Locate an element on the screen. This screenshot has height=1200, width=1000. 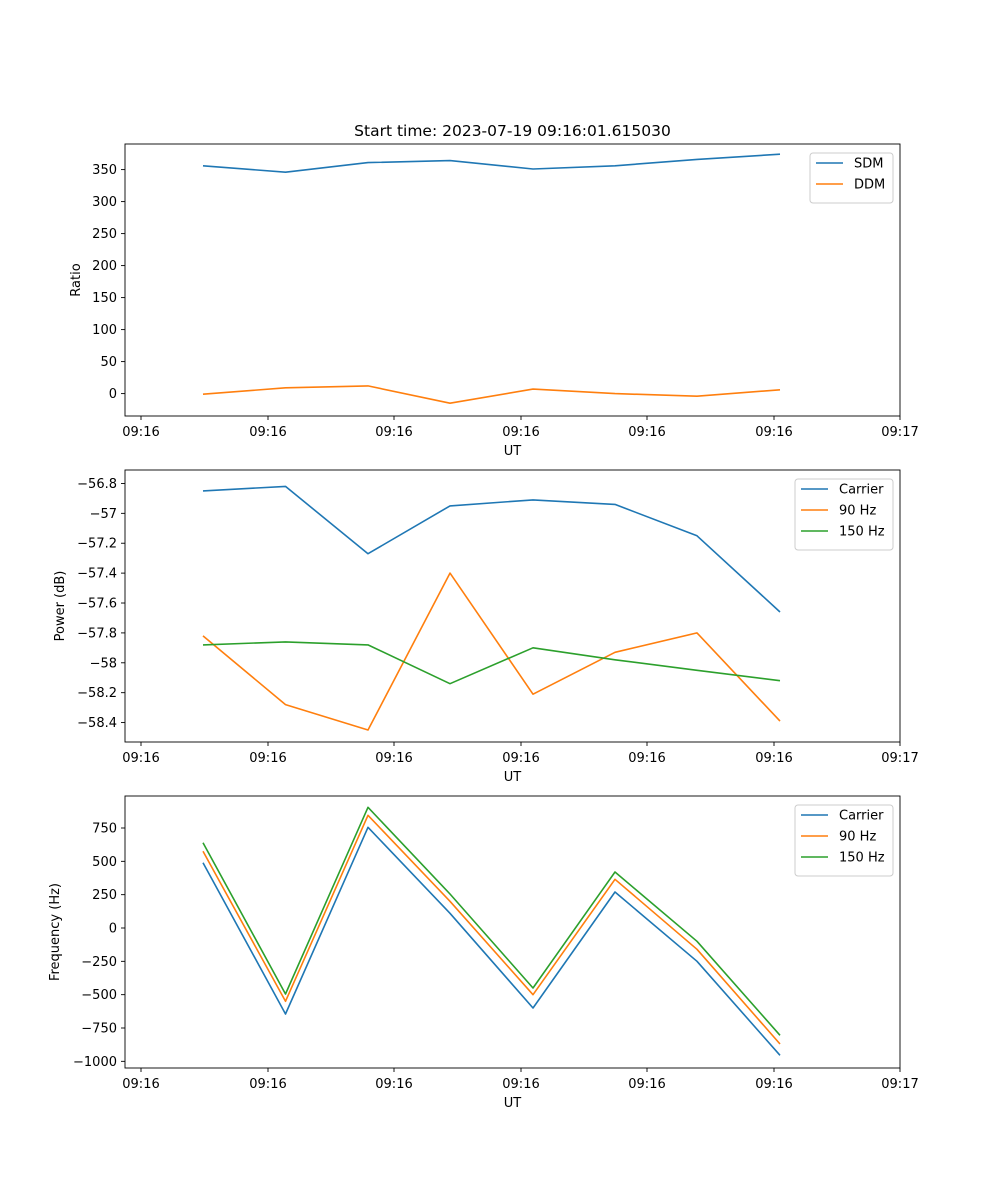
y-tick-label: 350 is located at coordinates (104, 170).